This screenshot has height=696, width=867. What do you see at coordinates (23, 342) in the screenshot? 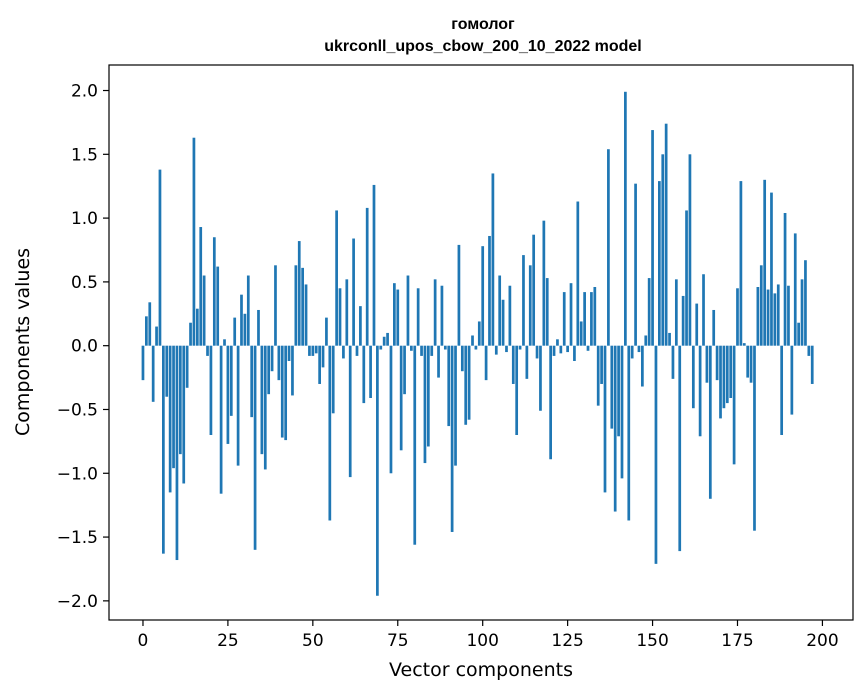
I see `y-axis-label: Components values` at bounding box center [23, 342].